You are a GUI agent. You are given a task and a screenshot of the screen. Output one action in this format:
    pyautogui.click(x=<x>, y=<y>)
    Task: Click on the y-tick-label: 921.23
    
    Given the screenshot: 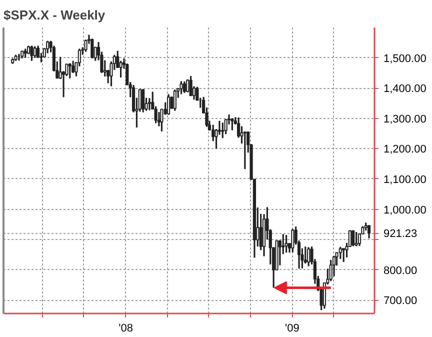 What is the action you would take?
    pyautogui.click(x=401, y=234)
    